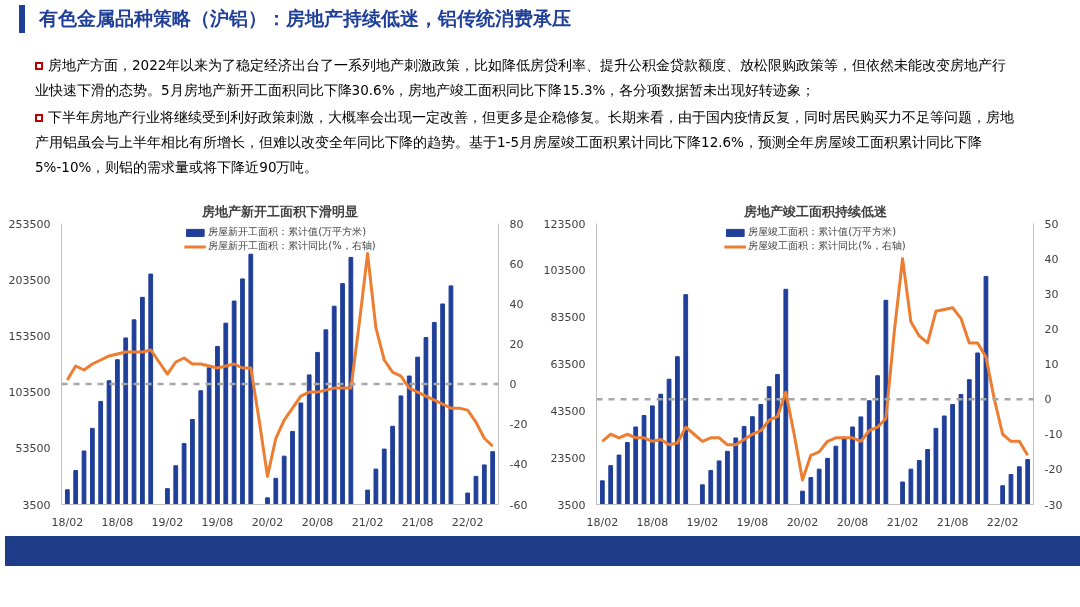 This screenshot has width=1080, height=607. What do you see at coordinates (827, 246) in the screenshot?
I see `legend-label: 房屋竣工面积：累计同比(%，右轴)` at bounding box center [827, 246].